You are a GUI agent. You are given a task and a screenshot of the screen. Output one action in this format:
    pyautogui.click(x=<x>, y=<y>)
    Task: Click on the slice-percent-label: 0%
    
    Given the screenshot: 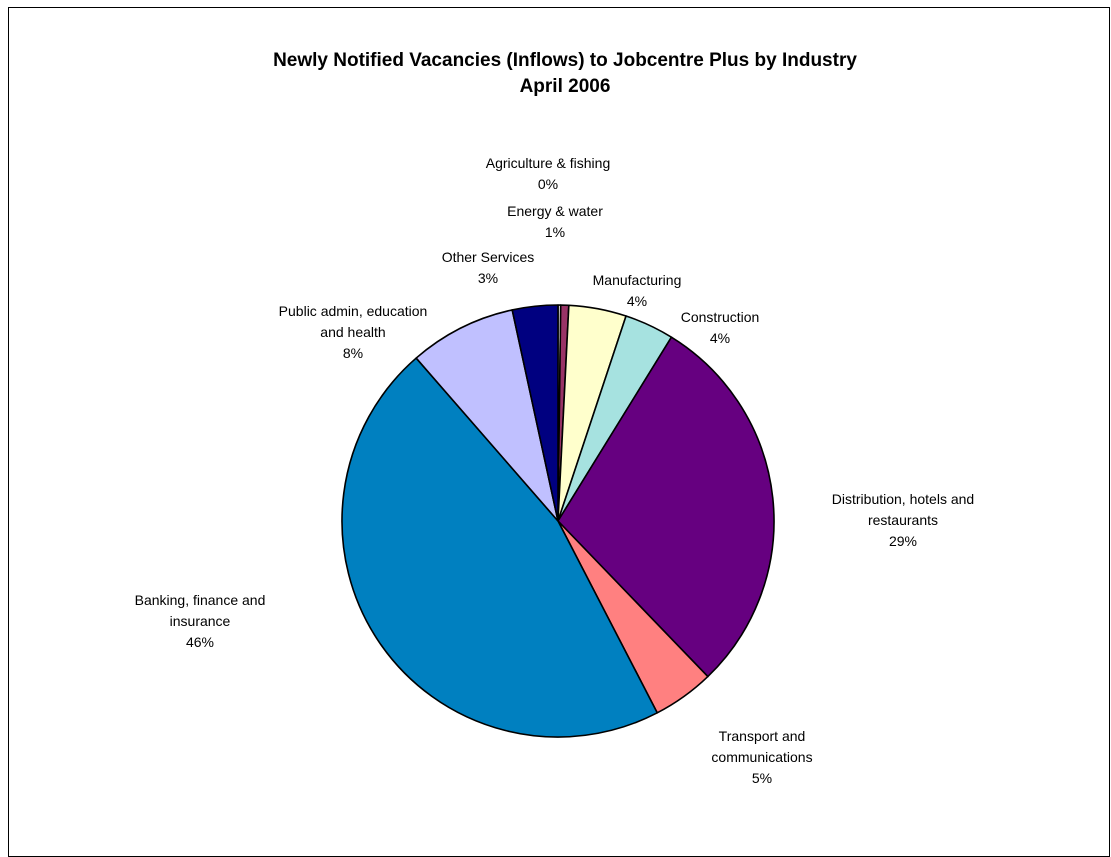 What is the action you would take?
    pyautogui.click(x=548, y=184)
    